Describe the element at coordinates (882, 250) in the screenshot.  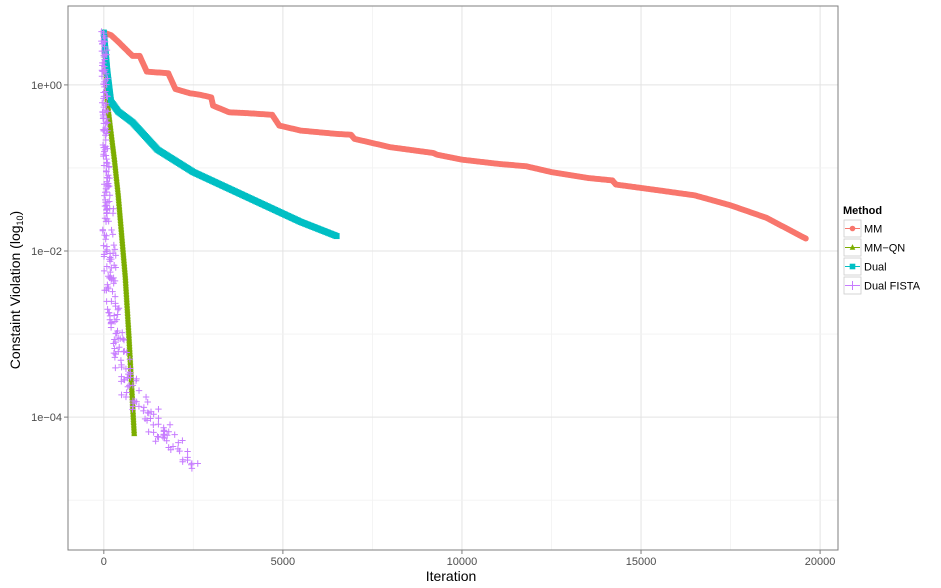
I see `legend: Method MM MM−QN Dual Dual FISTA` at that location.